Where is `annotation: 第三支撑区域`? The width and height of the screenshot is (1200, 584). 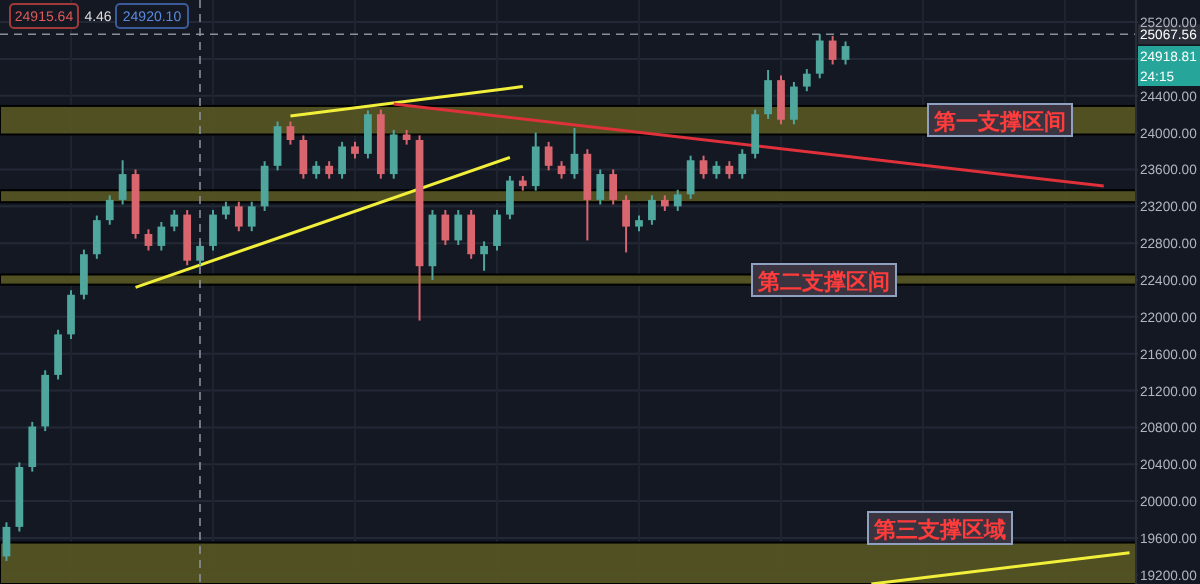
annotation: 第三支撑区域 is located at coordinates (939, 530).